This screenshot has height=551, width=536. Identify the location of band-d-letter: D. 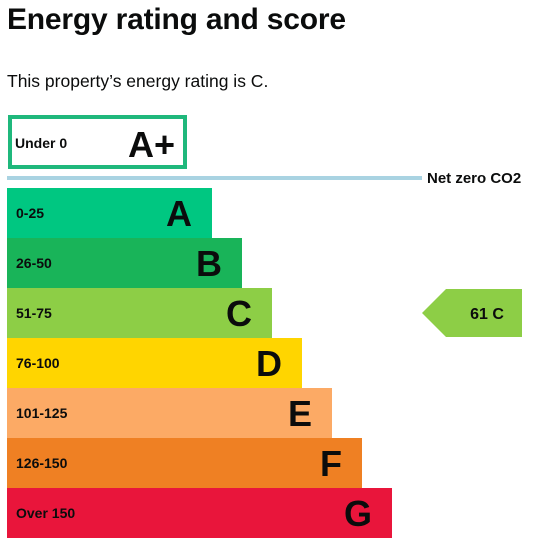
(269, 363).